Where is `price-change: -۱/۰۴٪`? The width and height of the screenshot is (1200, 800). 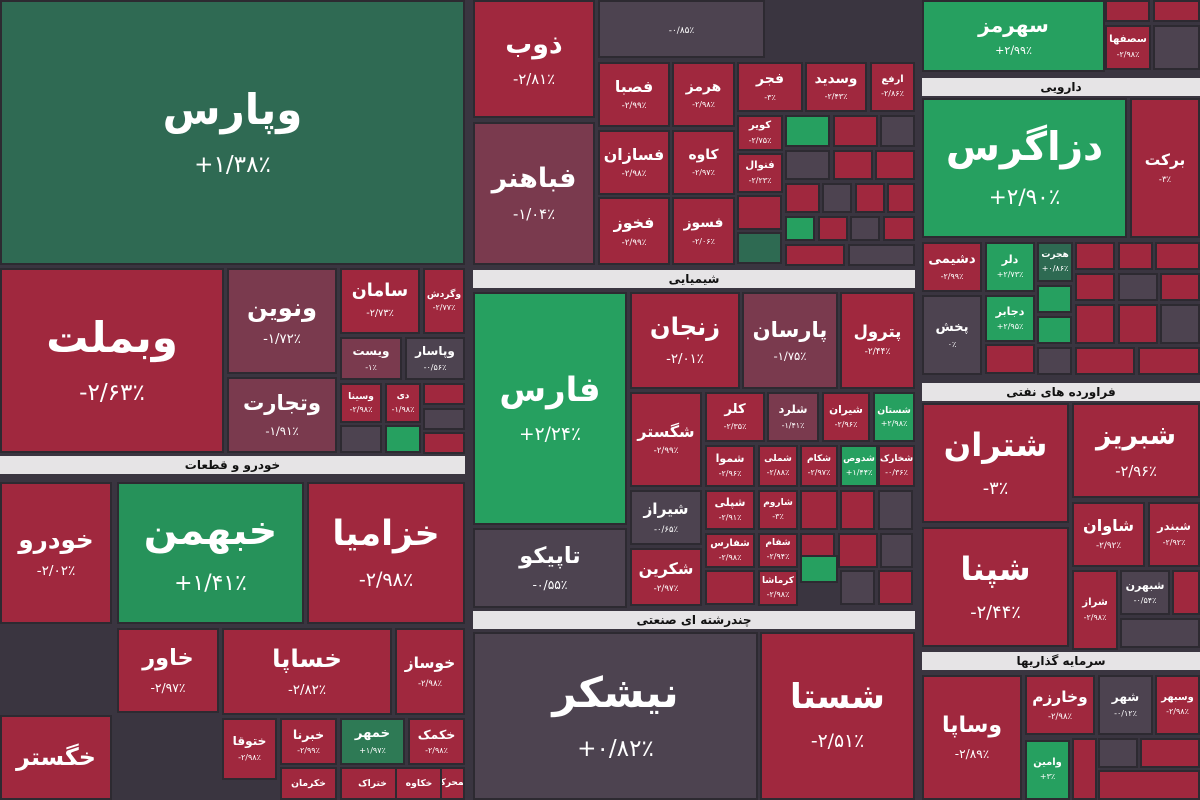 price-change: -۱/۰۴٪ is located at coordinates (534, 214).